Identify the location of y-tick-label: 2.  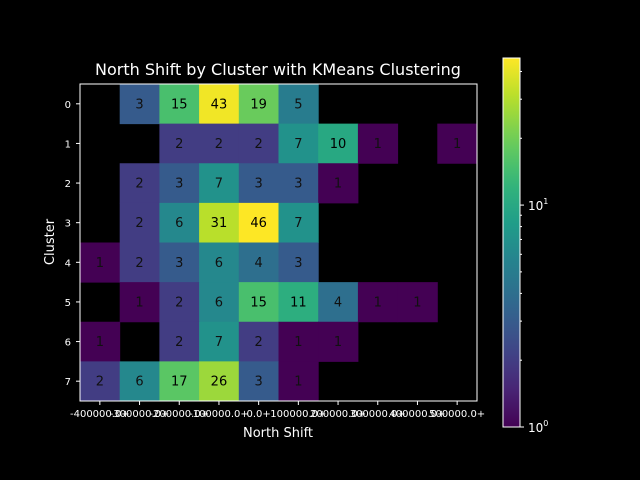
(68, 184).